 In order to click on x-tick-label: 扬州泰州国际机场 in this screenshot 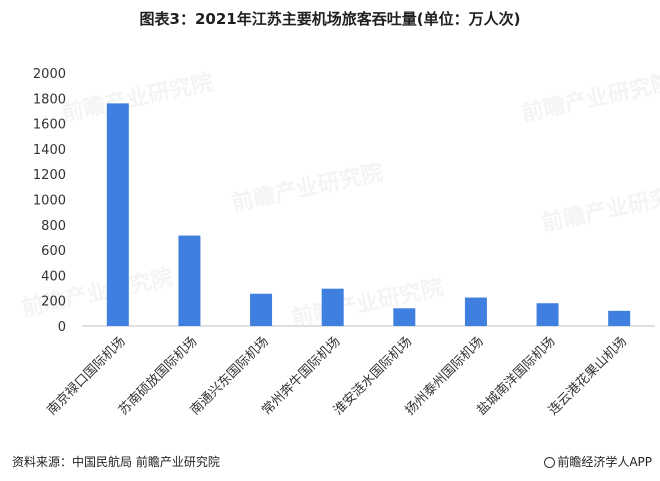, I will do `click(445, 376)`.